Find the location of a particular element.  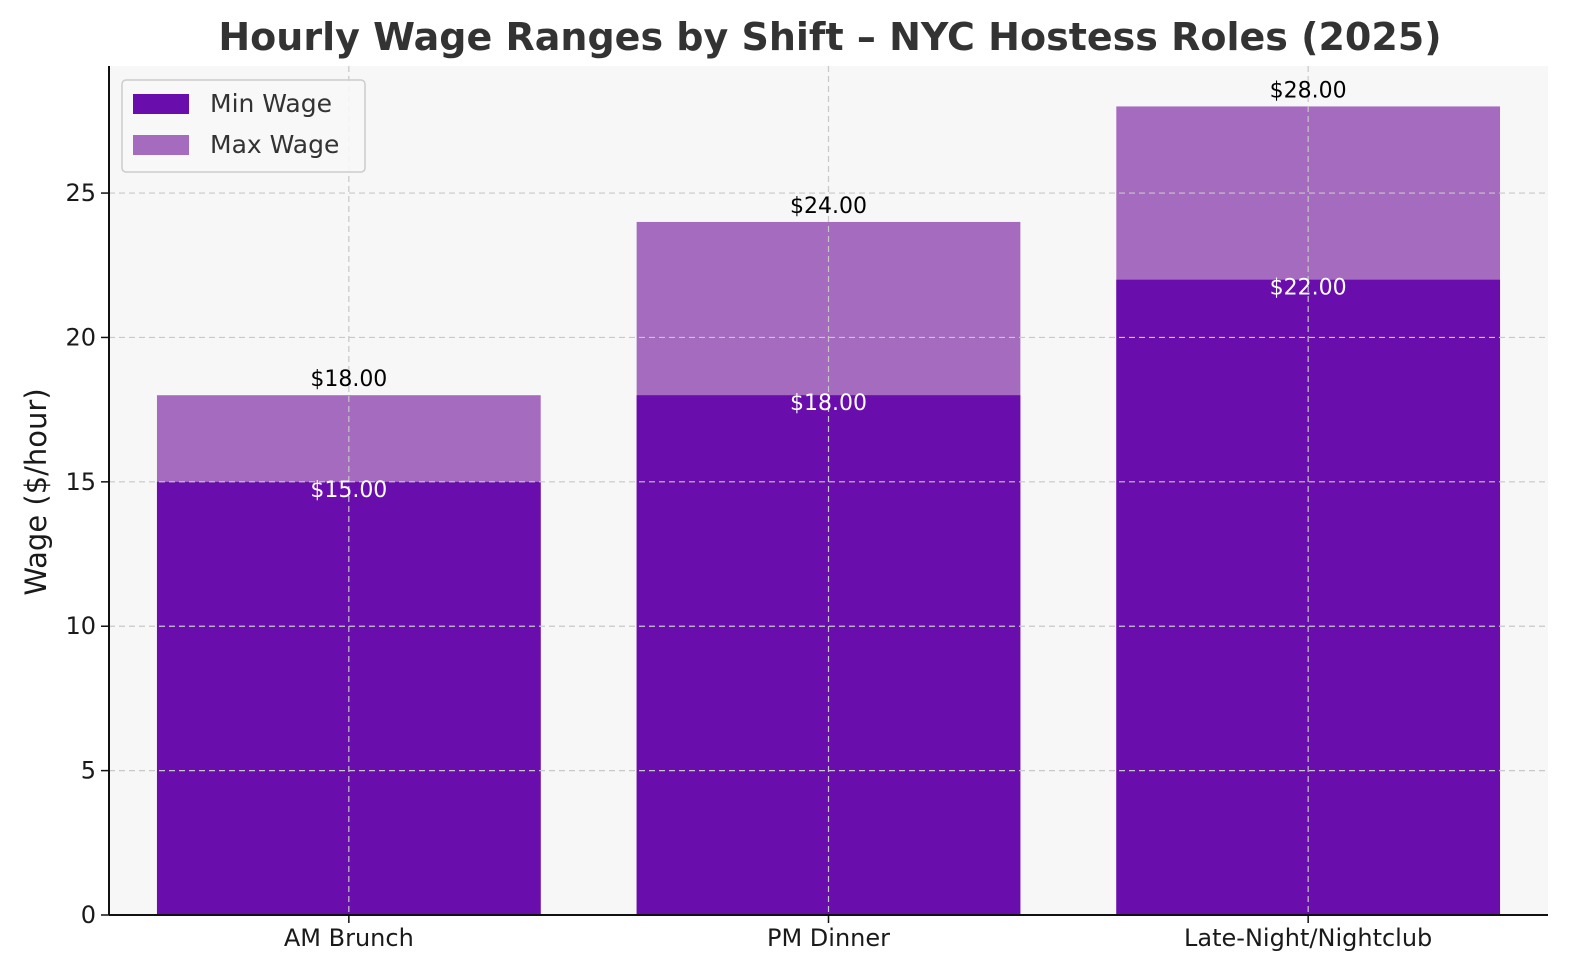

y-tick-label: 5 is located at coordinates (88, 771).